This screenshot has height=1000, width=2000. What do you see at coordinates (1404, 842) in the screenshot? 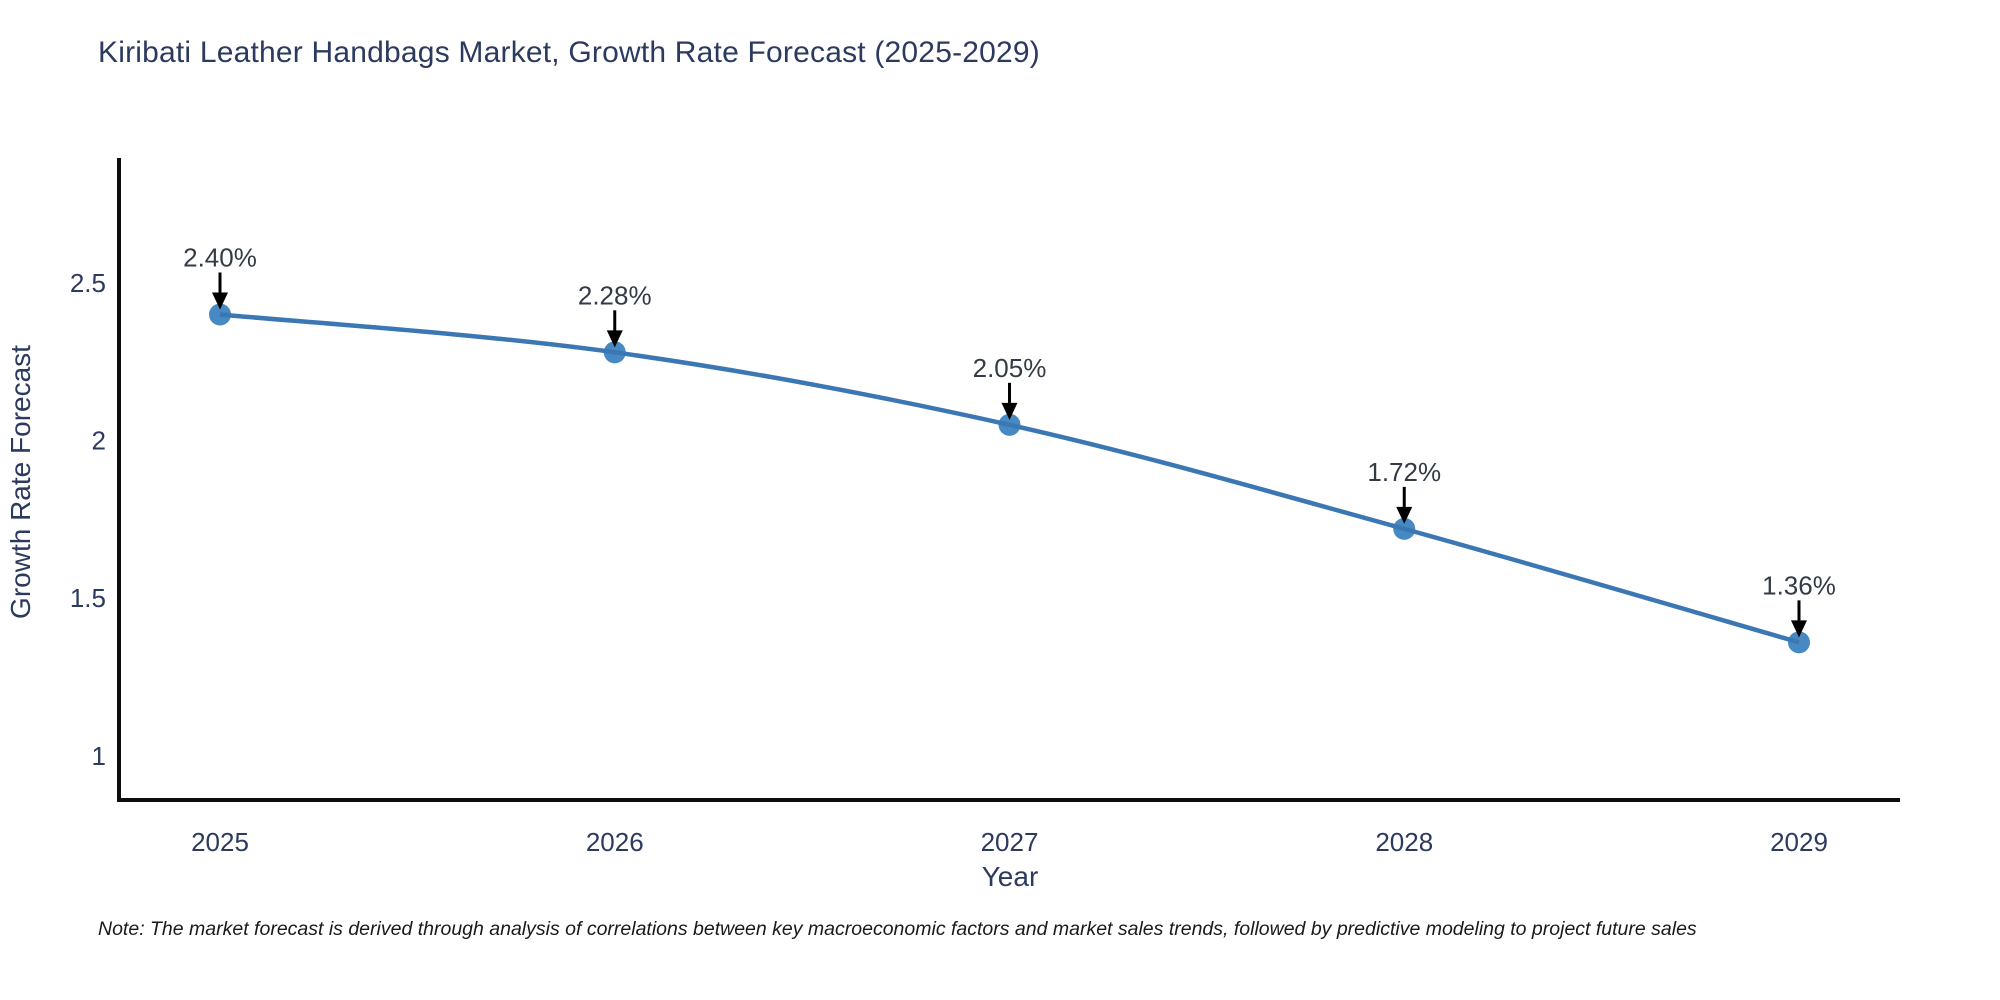
I see `x-tick-label: 2028` at bounding box center [1404, 842].